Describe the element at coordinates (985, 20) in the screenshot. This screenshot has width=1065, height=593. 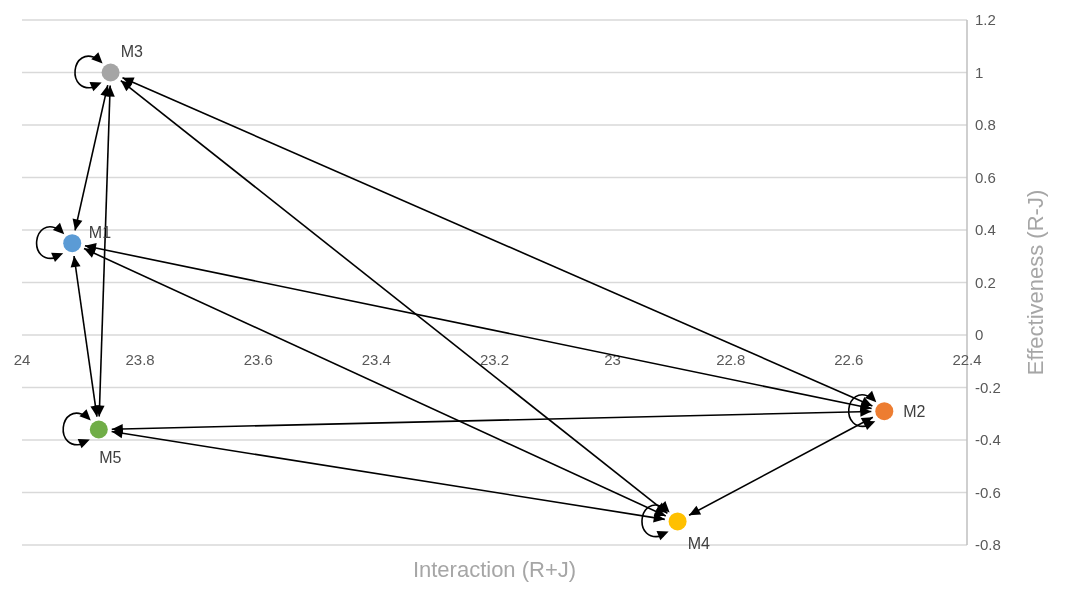
I see `y-tick-label: 1.2` at that location.